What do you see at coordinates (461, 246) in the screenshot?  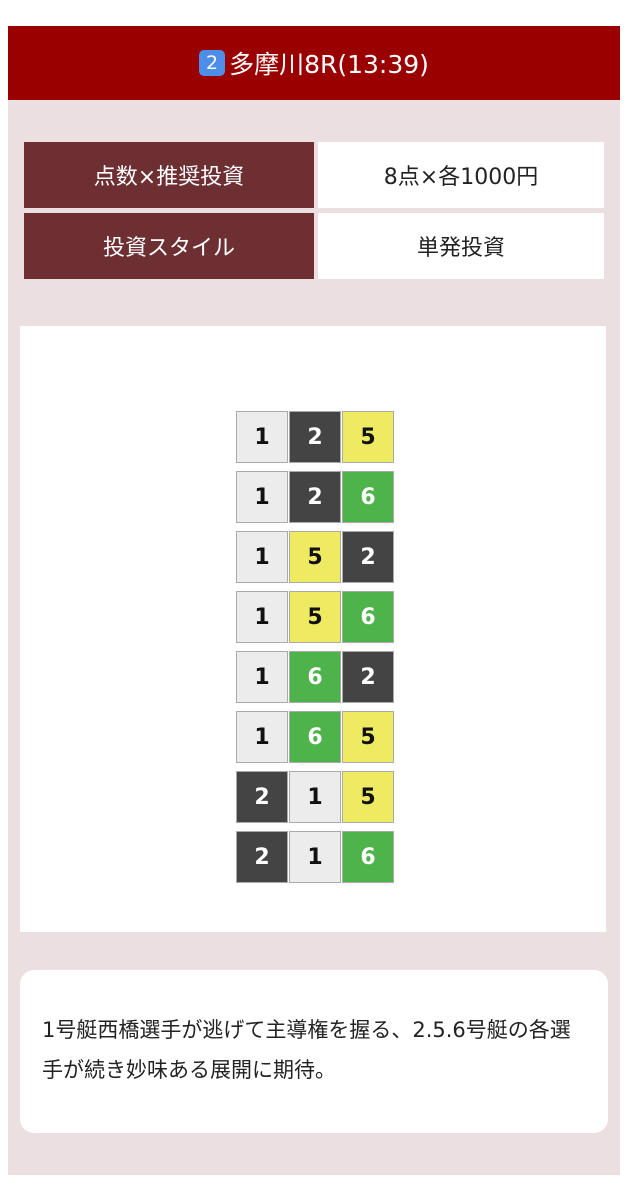 I see `table-value: 単発投資` at bounding box center [461, 246].